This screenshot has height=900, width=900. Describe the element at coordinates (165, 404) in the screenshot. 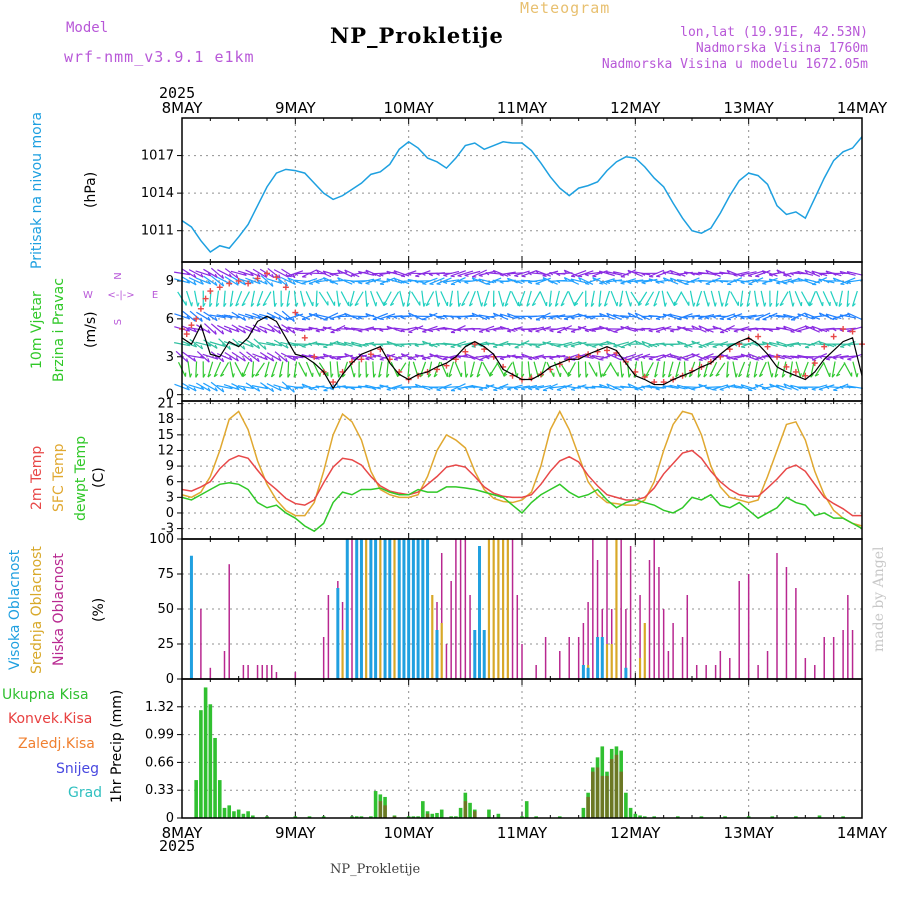

I see `y-tick-label: 21` at that location.